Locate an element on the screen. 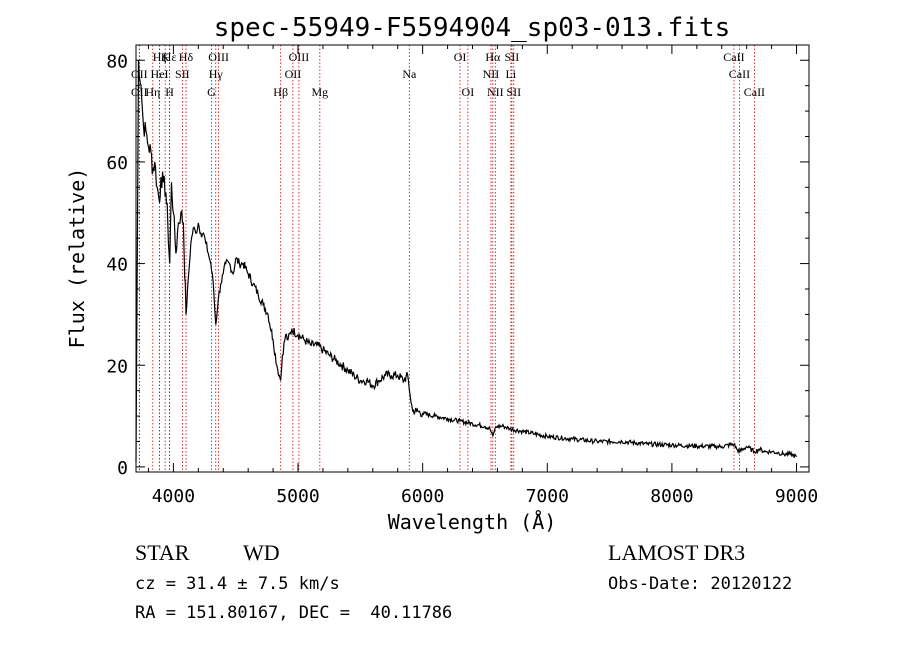  line-label: Hγ is located at coordinates (216, 74).